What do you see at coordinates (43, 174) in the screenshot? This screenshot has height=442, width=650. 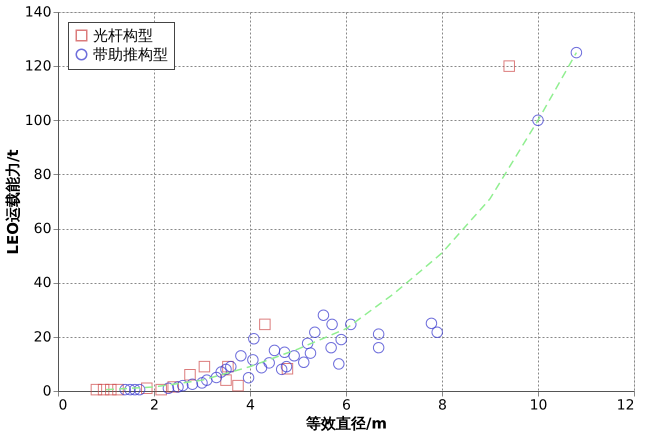 I see `y-tick-label: 80` at bounding box center [43, 174].